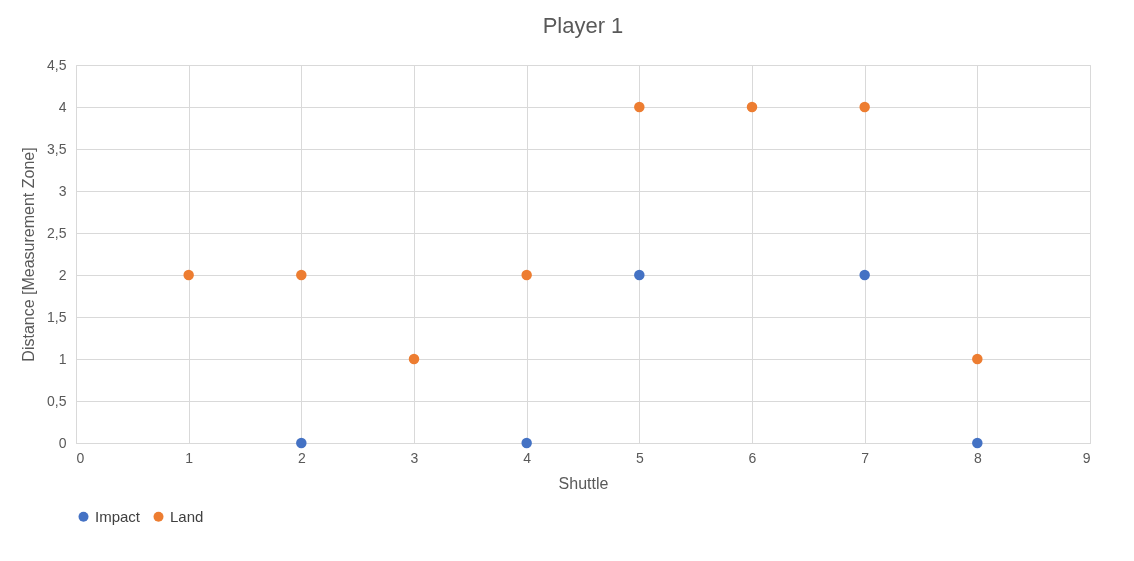 The width and height of the screenshot is (1134, 561). What do you see at coordinates (57, 400) in the screenshot?
I see `y-tick-label: 0,5` at bounding box center [57, 400].